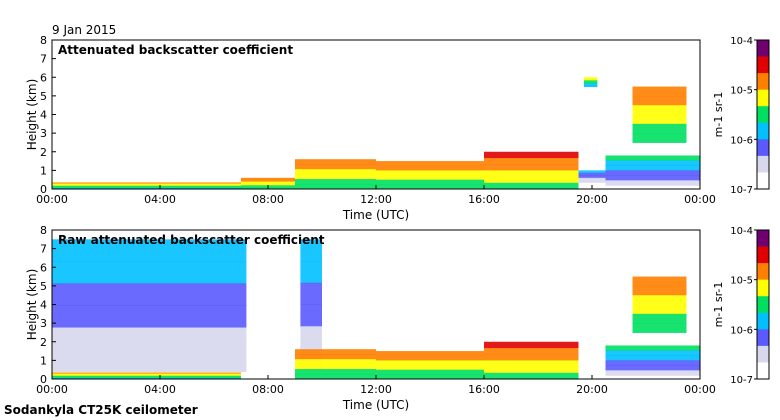 Image resolution: width=780 pixels, height=420 pixels. I want to click on y-tick-label: 6, so click(43, 77).